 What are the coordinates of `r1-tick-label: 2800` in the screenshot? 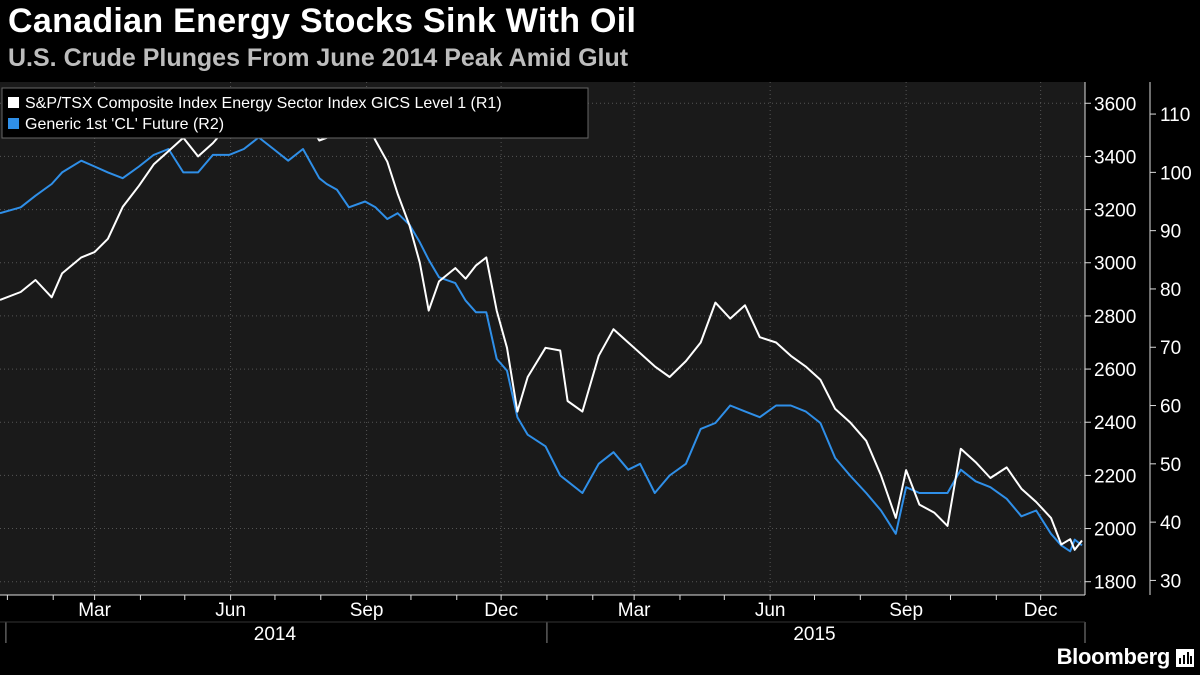 It's located at (1115, 317).